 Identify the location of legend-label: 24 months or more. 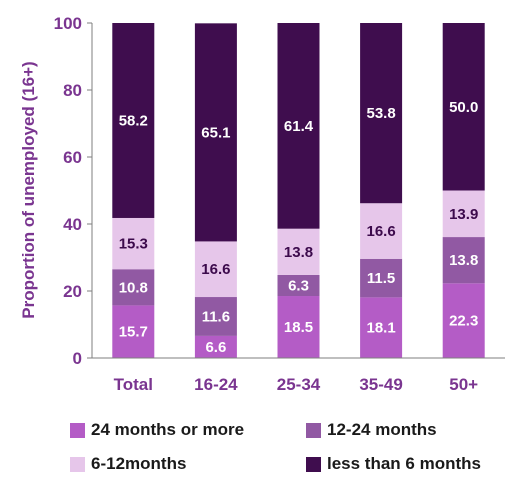
(168, 429).